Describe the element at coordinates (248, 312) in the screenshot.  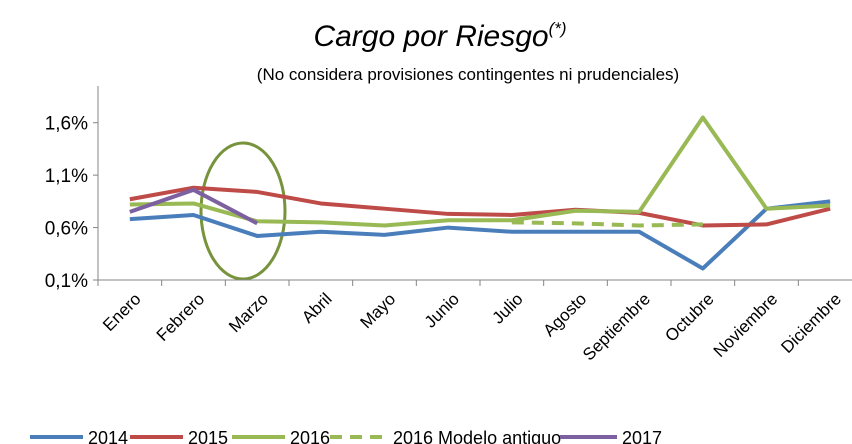
I see `x-tick-label: Marzo` at that location.